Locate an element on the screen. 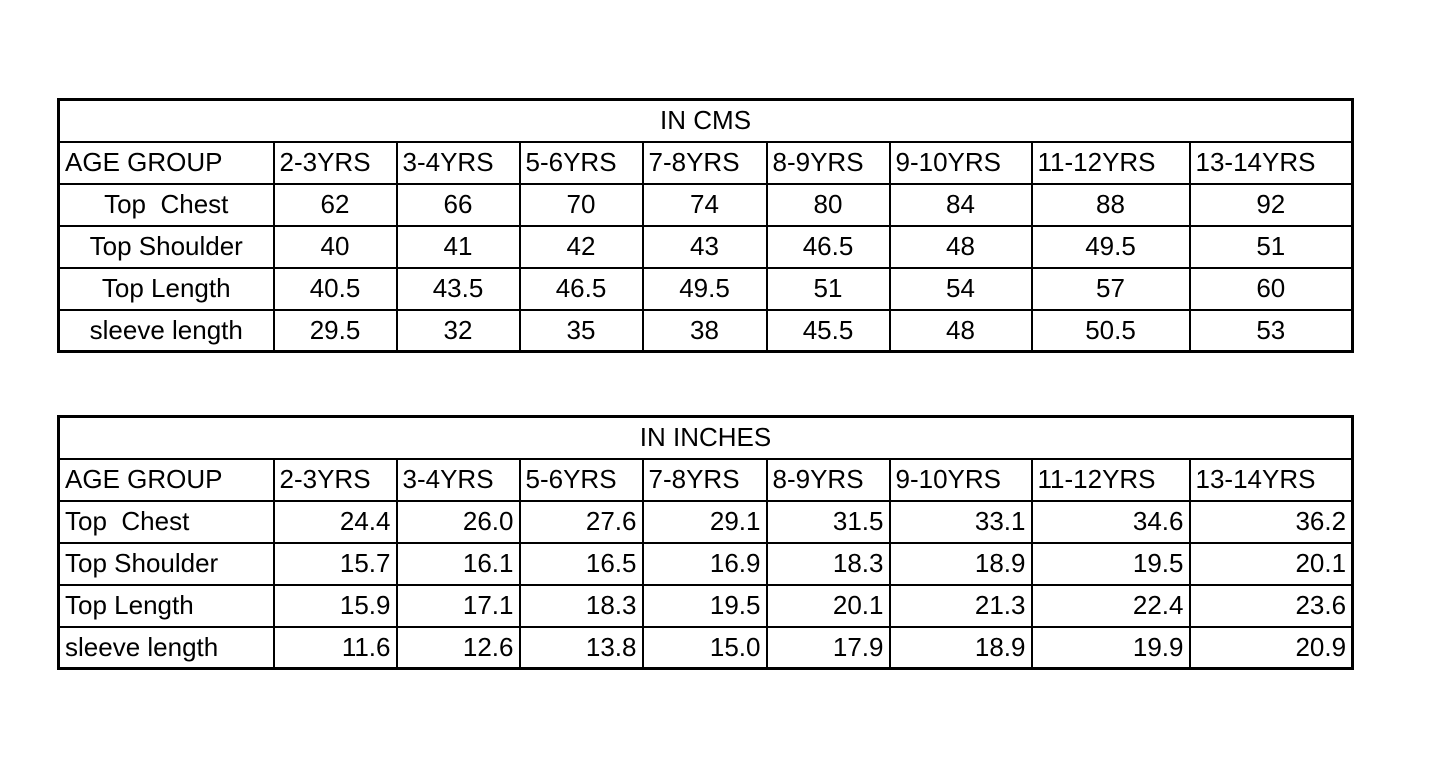 This screenshot has width=1445, height=769. title-row: IN INCHES is located at coordinates (705, 437).